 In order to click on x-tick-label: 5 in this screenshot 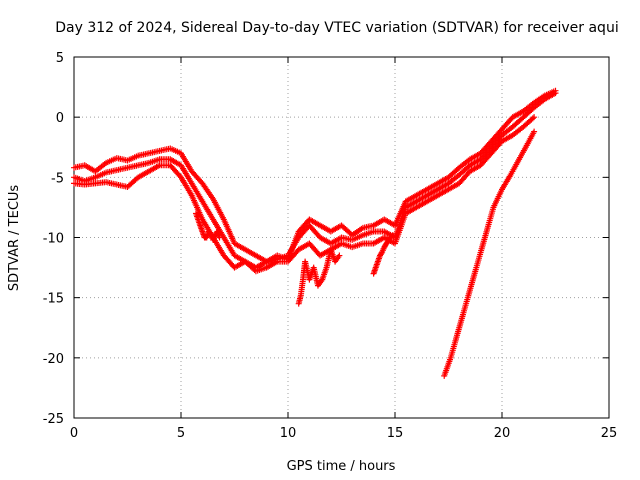, I will do `click(181, 433)`.